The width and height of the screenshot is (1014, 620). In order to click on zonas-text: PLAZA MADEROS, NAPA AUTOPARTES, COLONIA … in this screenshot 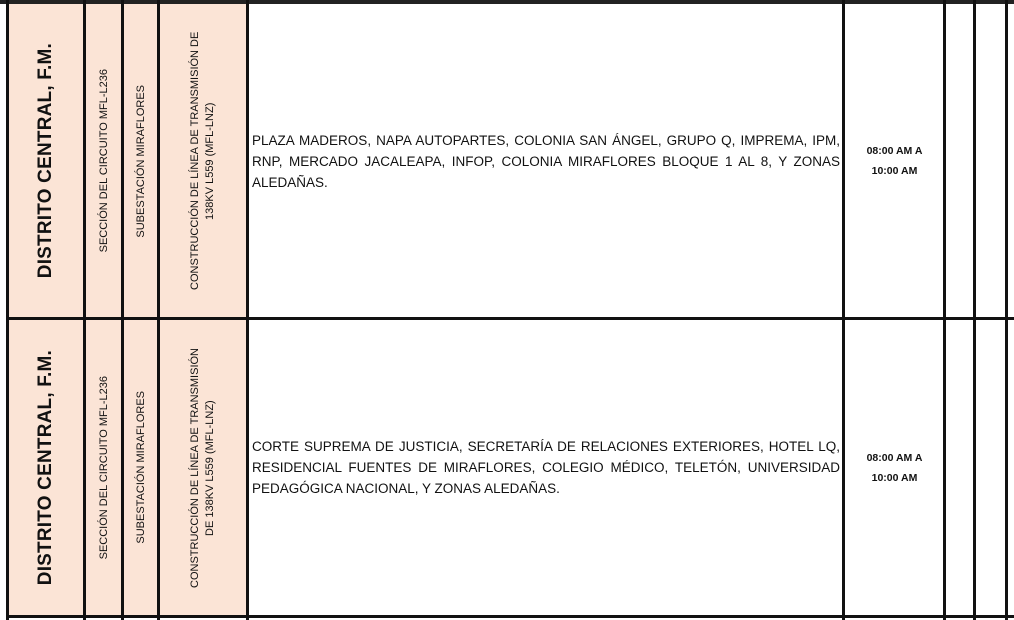, I will do `click(546, 161)`.